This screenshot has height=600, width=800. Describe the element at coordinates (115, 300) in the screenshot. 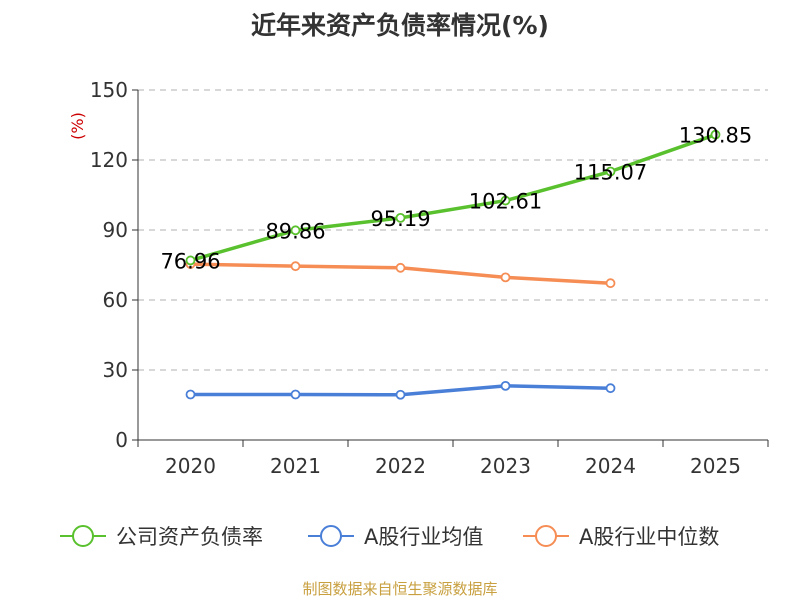

I see `y-tick-label: 60` at that location.